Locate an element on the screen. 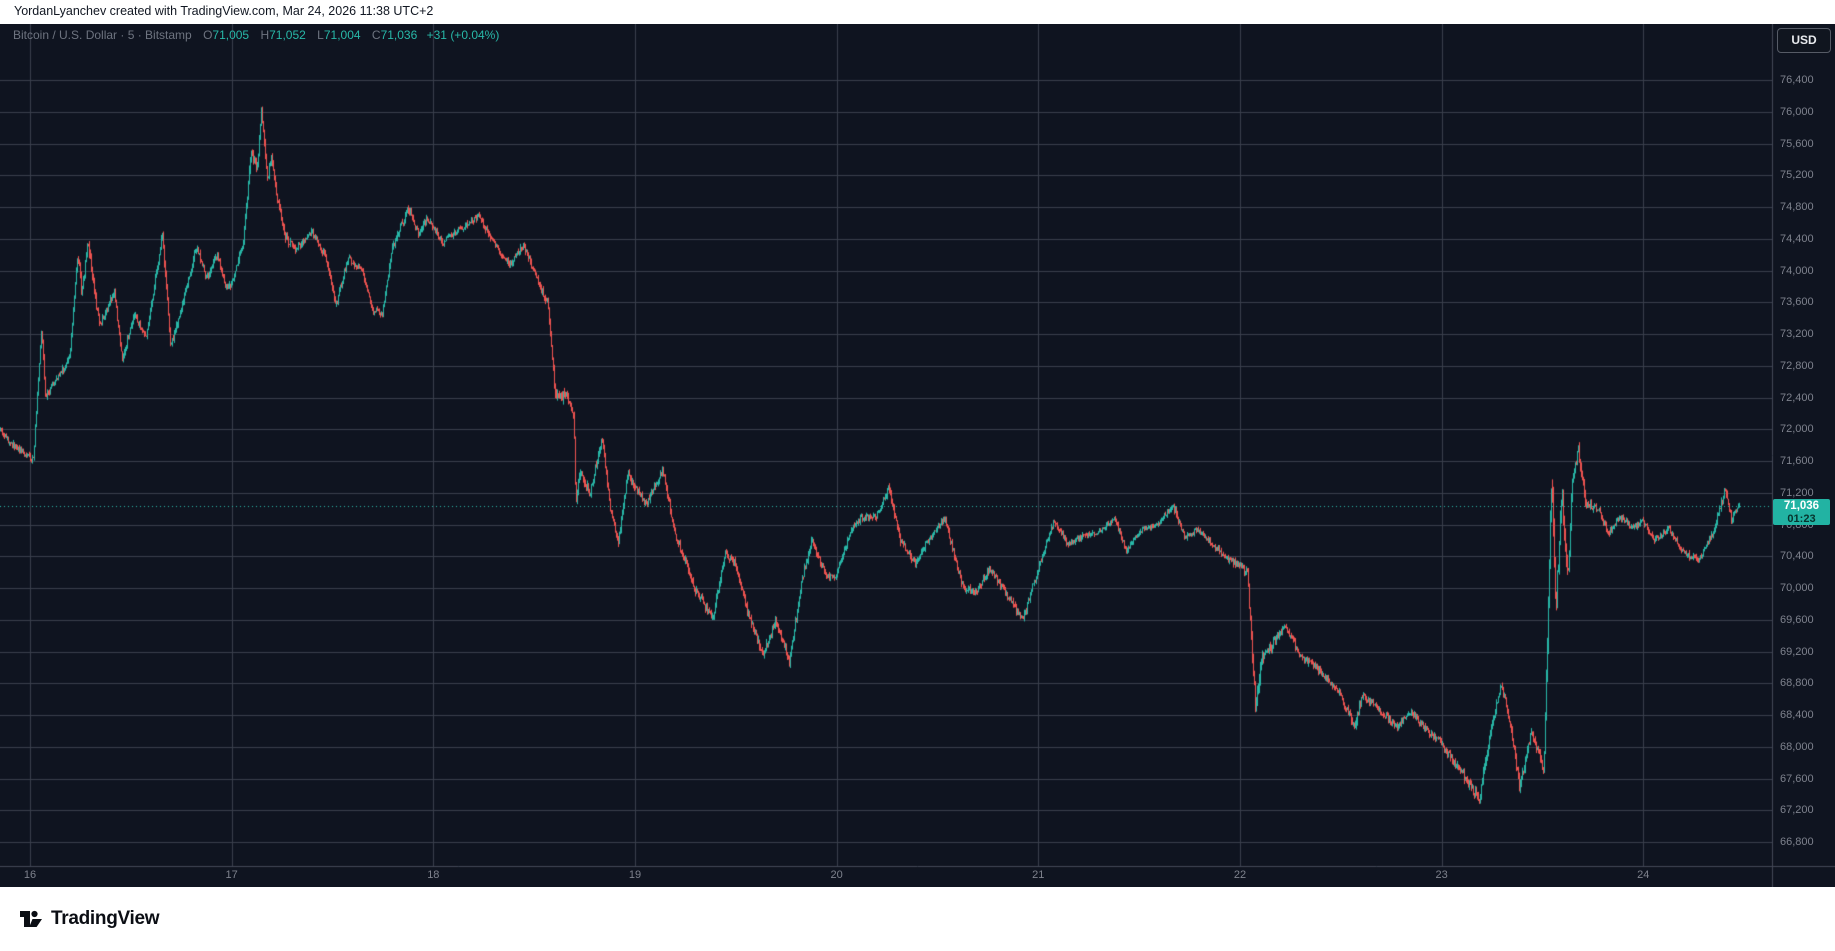 The height and width of the screenshot is (951, 1835). price-axis-label: 68,000 is located at coordinates (1797, 746).